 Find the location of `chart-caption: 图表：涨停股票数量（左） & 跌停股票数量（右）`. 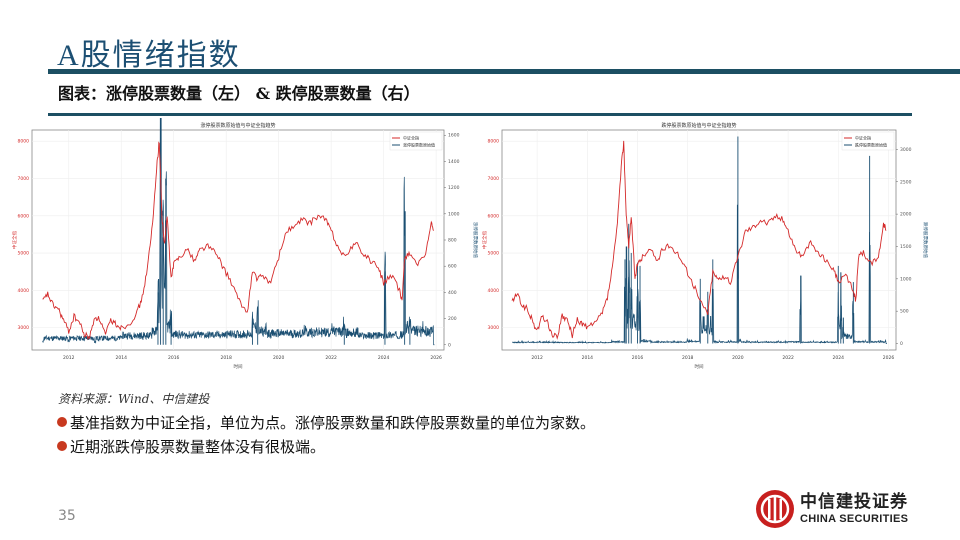

chart-caption: 图表：涨停股票数量（左） & 跌停股票数量（右） is located at coordinates (239, 93).